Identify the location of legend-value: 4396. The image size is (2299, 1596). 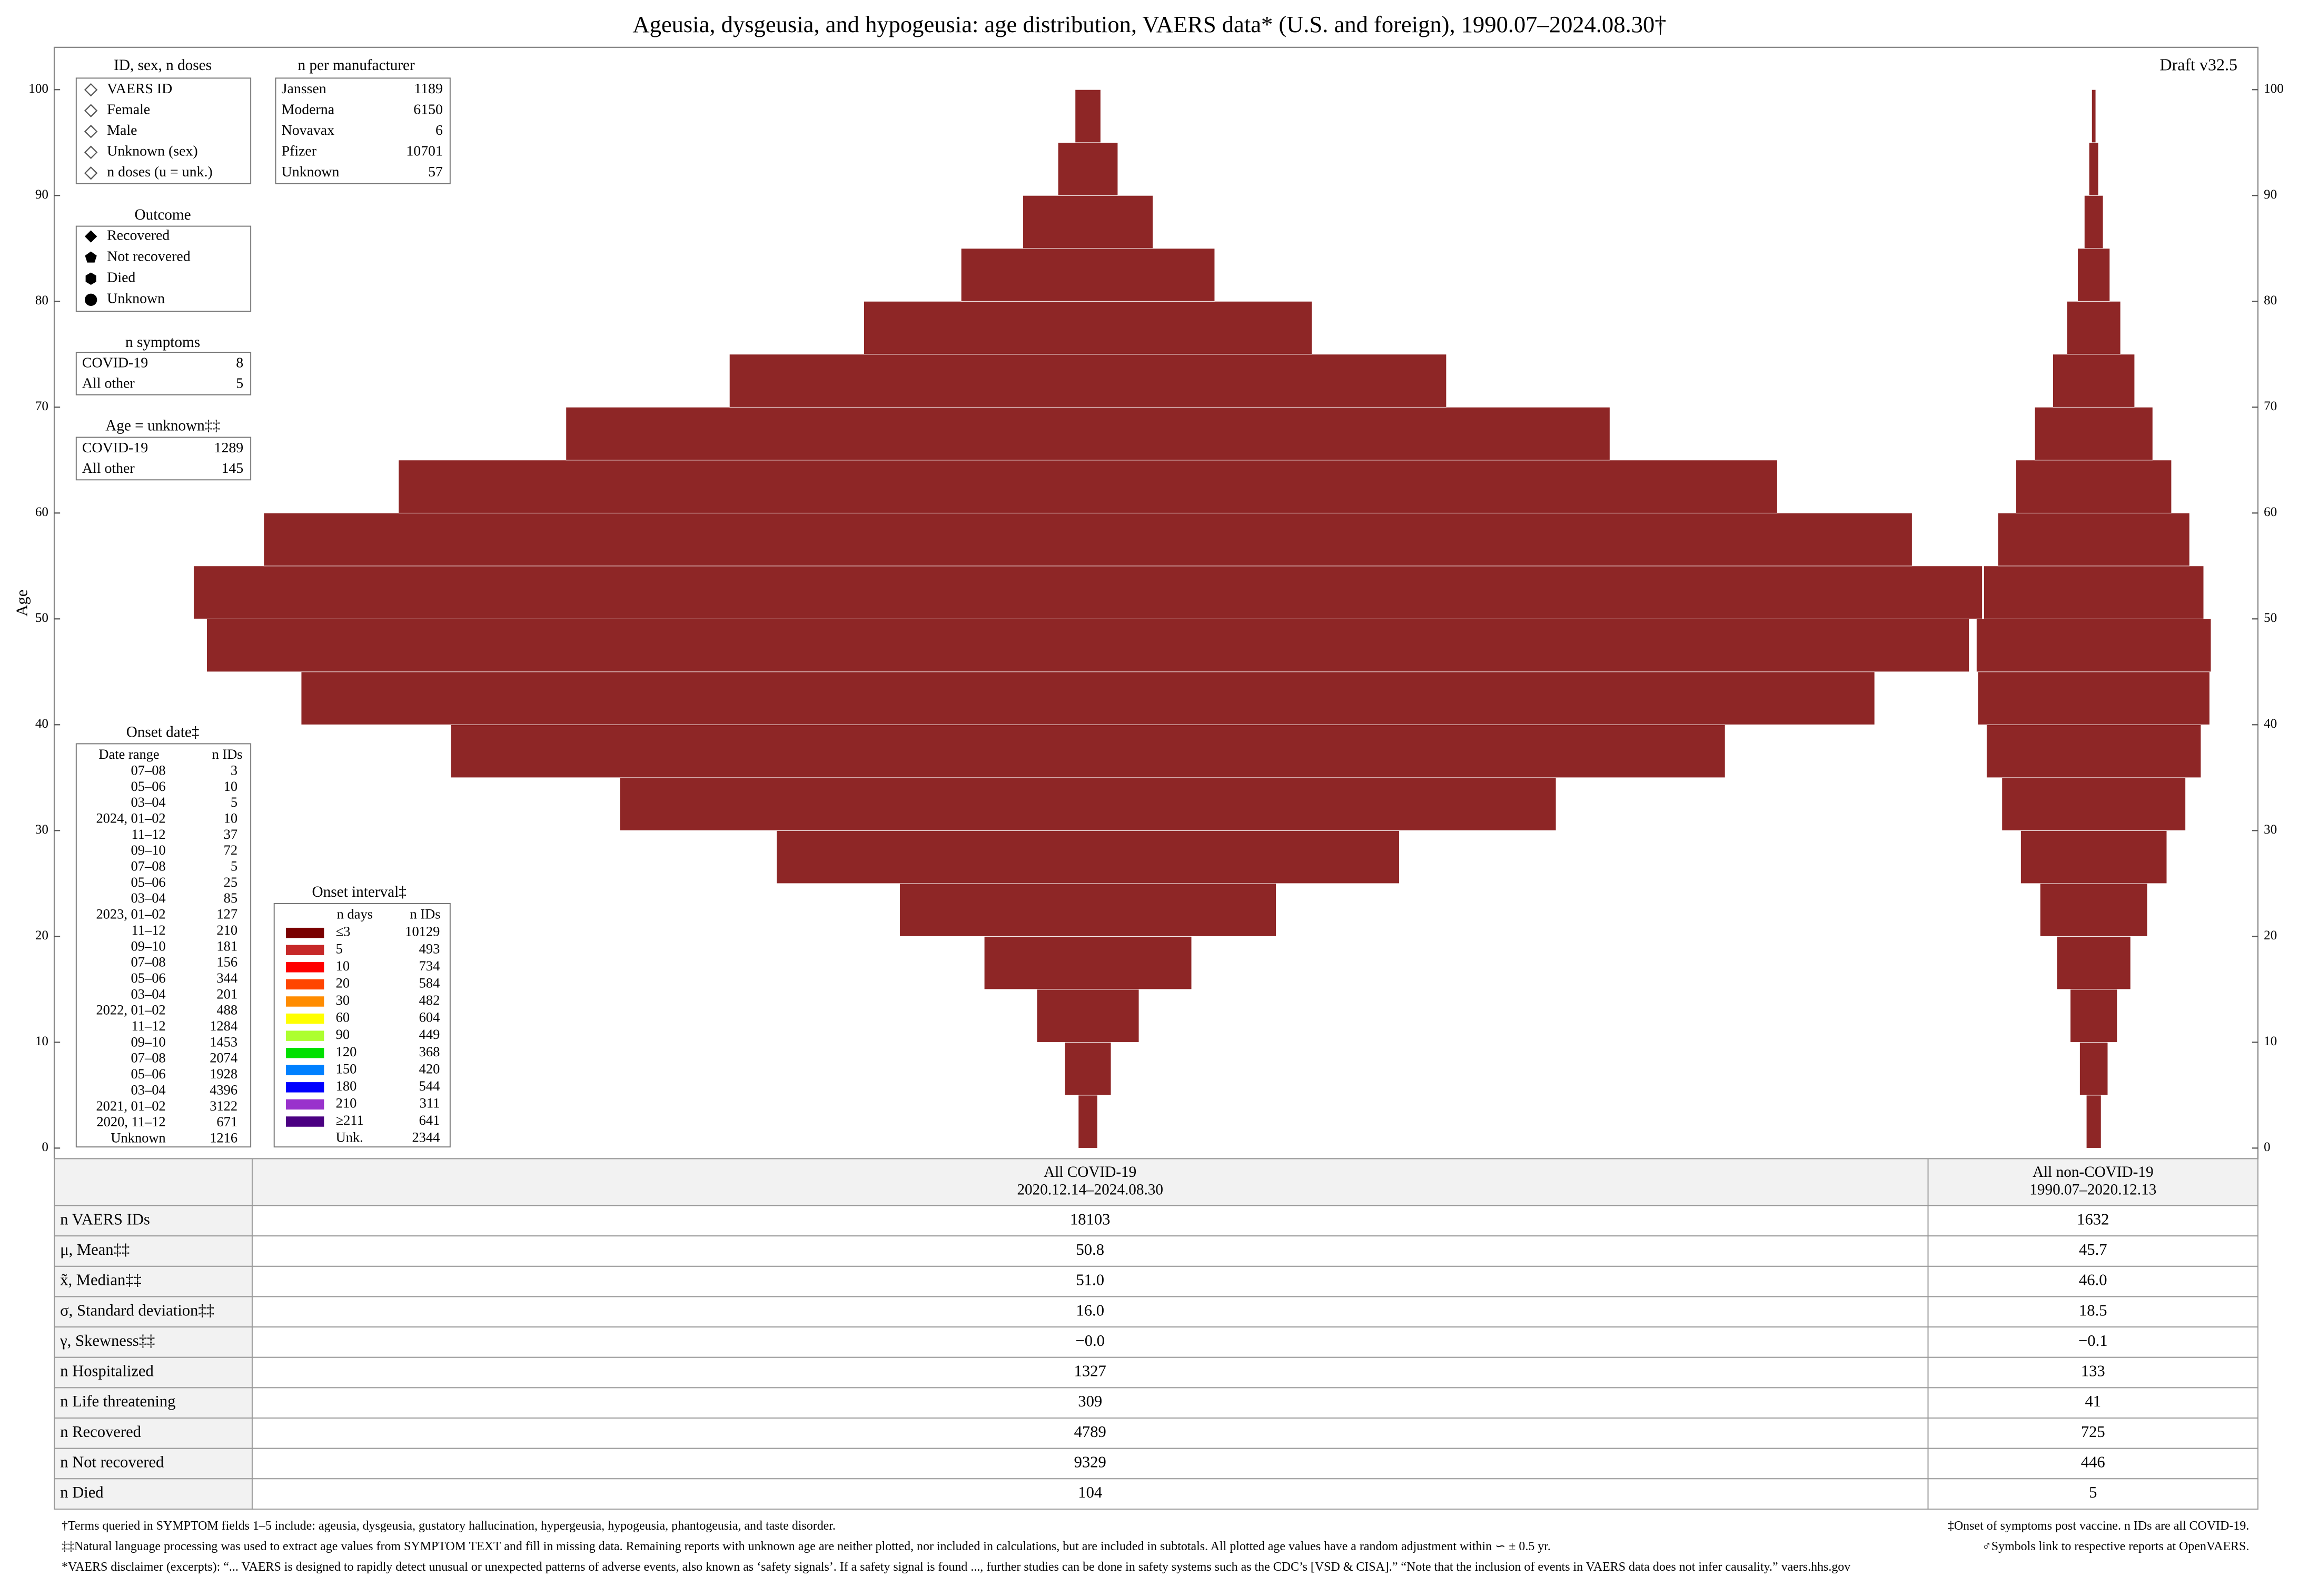
(224, 1089).